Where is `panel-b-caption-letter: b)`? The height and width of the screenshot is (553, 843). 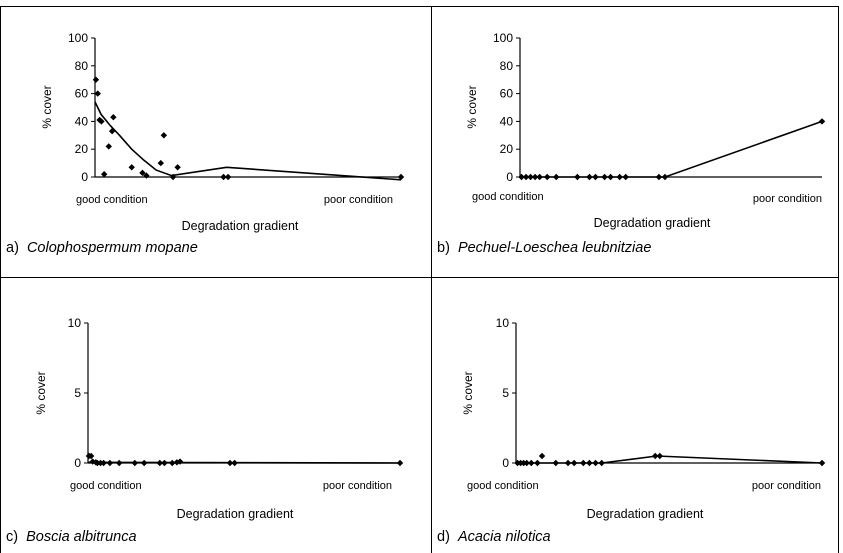
panel-b-caption-letter: b) is located at coordinates (443, 248).